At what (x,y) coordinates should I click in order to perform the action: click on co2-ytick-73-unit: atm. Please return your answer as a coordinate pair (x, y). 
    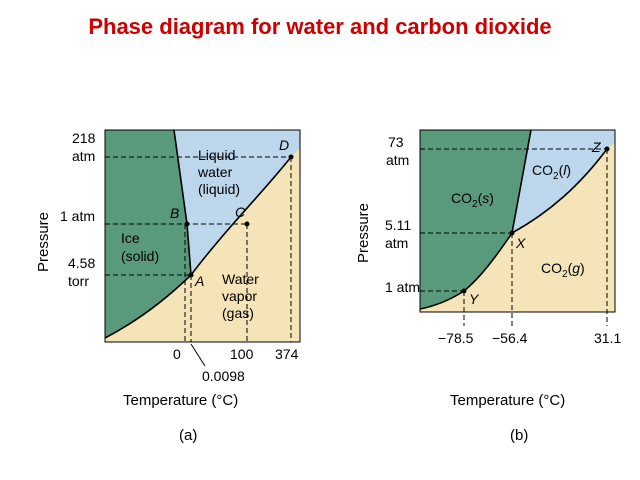
    Looking at the image, I should click on (397, 160).